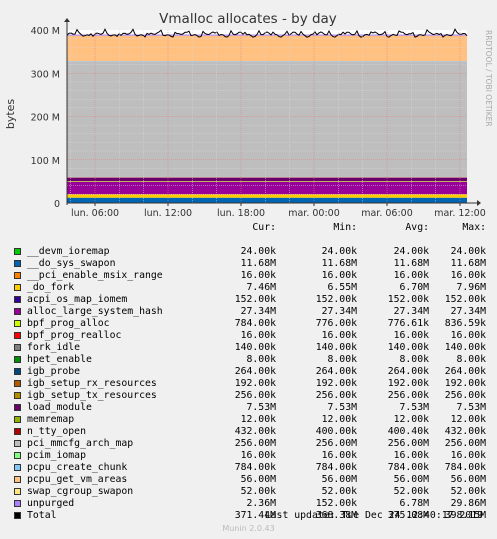 Image resolution: width=497 pixels, height=539 pixels. I want to click on legend-name: fork_idle, so click(54, 347).